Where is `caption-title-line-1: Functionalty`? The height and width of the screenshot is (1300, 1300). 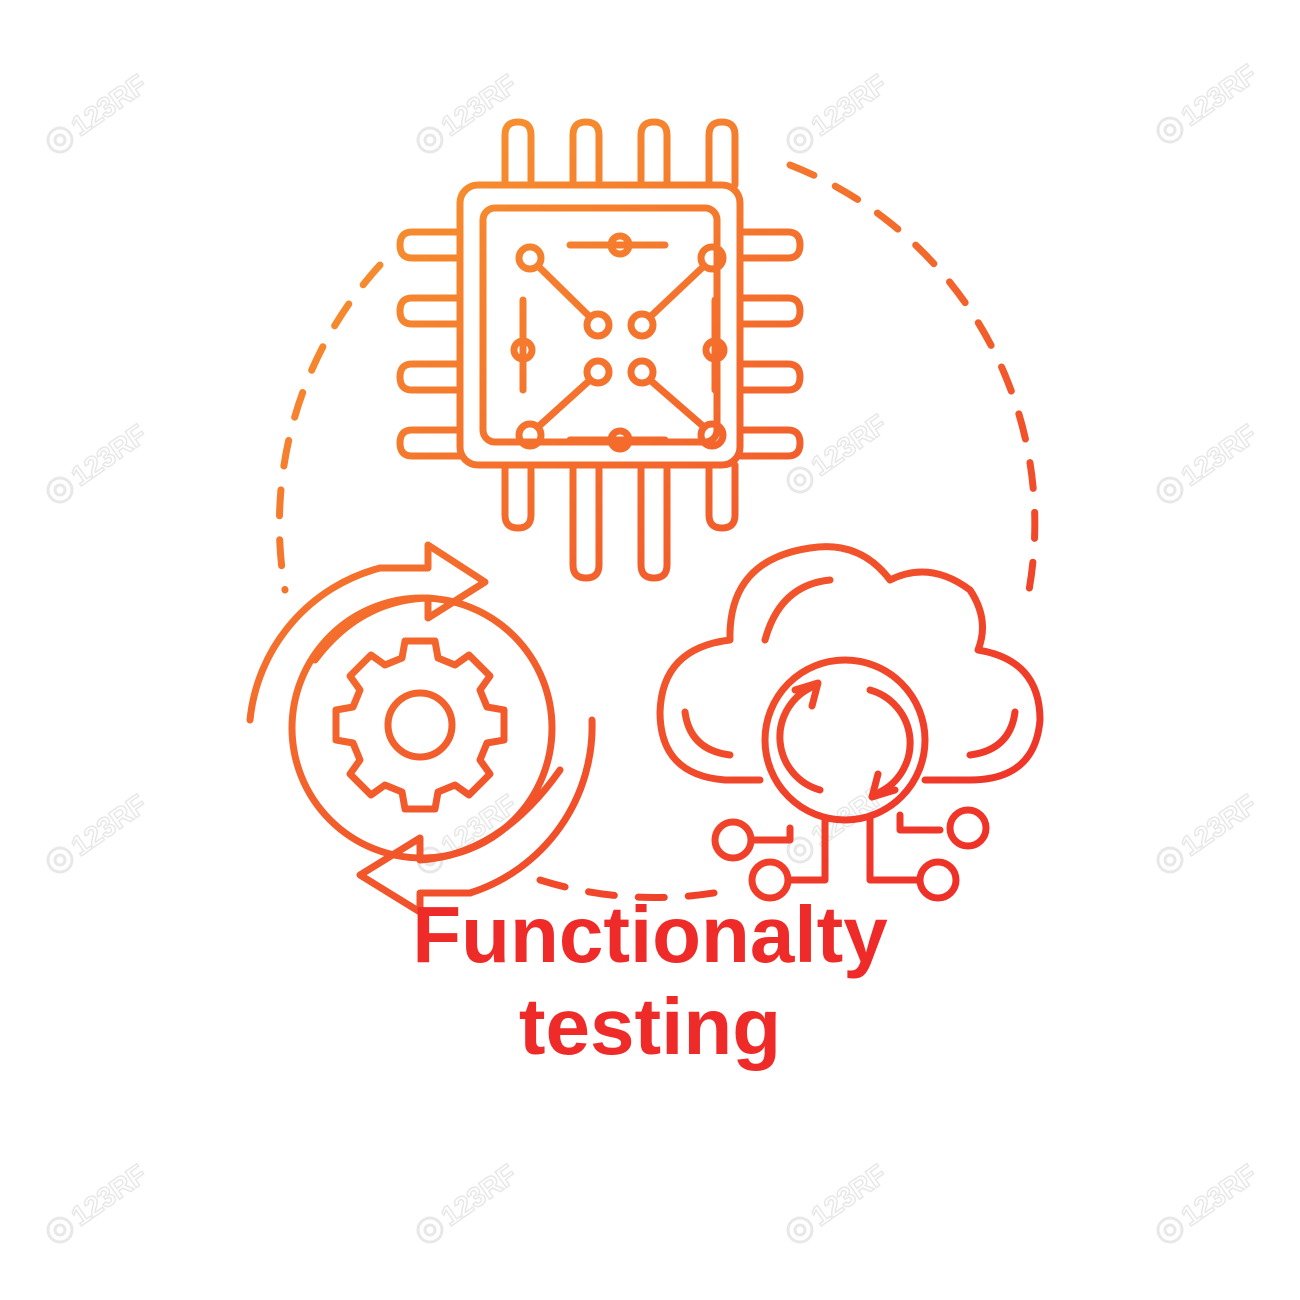
caption-title-line-1: Functionalty is located at coordinates (650, 934).